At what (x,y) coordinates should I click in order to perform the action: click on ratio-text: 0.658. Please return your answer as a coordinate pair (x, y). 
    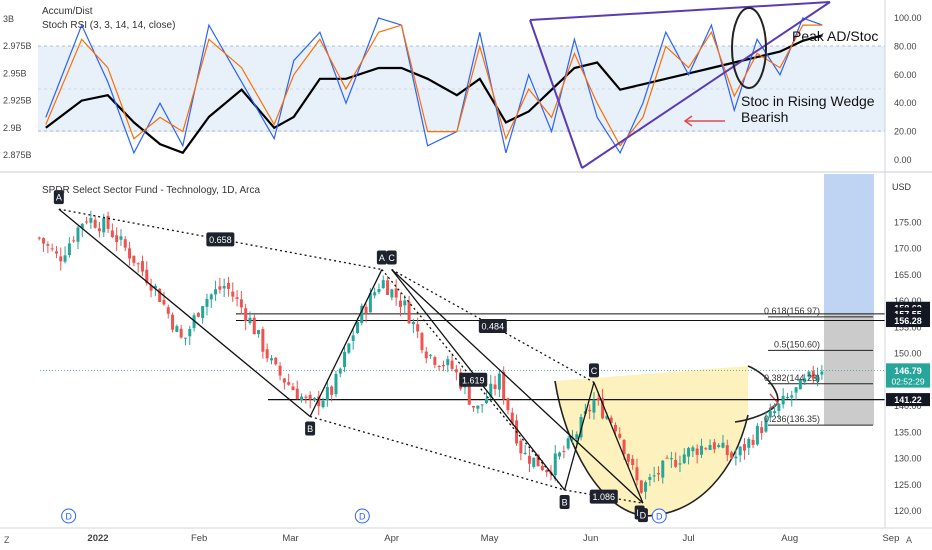
    Looking at the image, I should click on (220, 240).